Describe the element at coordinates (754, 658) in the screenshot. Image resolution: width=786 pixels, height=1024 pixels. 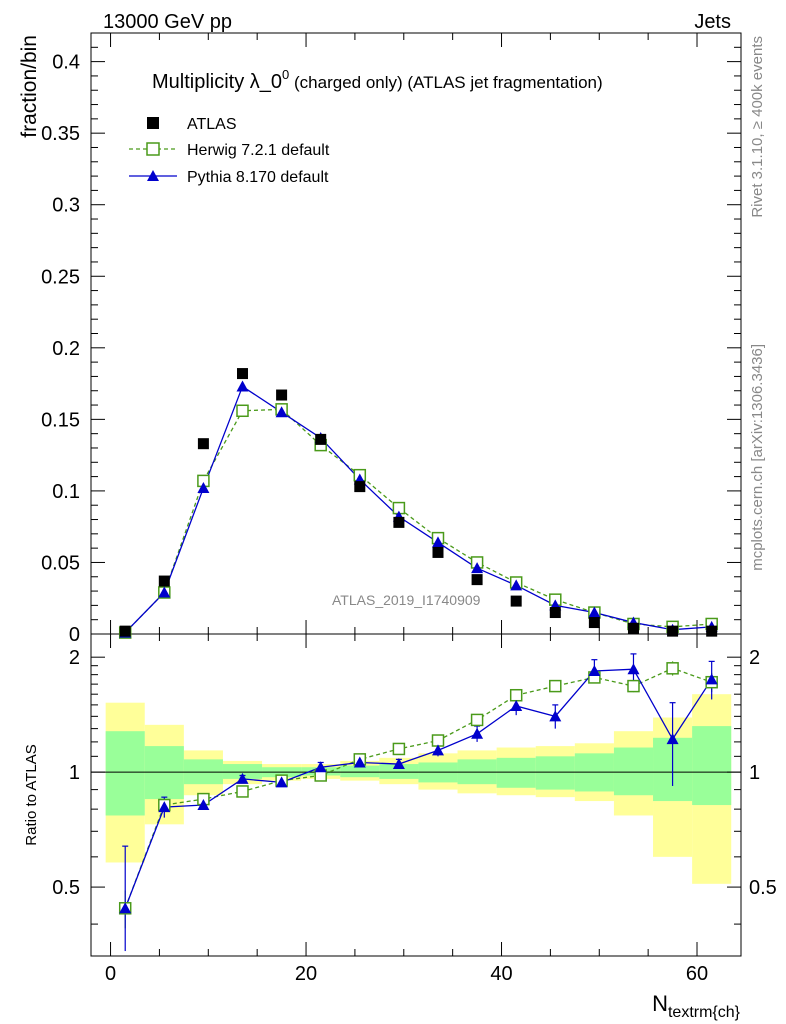
I see `ratio-y-tick-label-right-2: 2` at that location.